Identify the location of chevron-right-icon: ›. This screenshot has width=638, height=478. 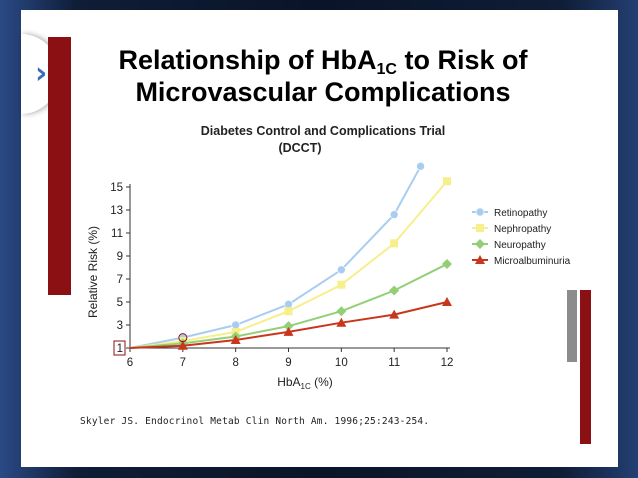
(41, 73).